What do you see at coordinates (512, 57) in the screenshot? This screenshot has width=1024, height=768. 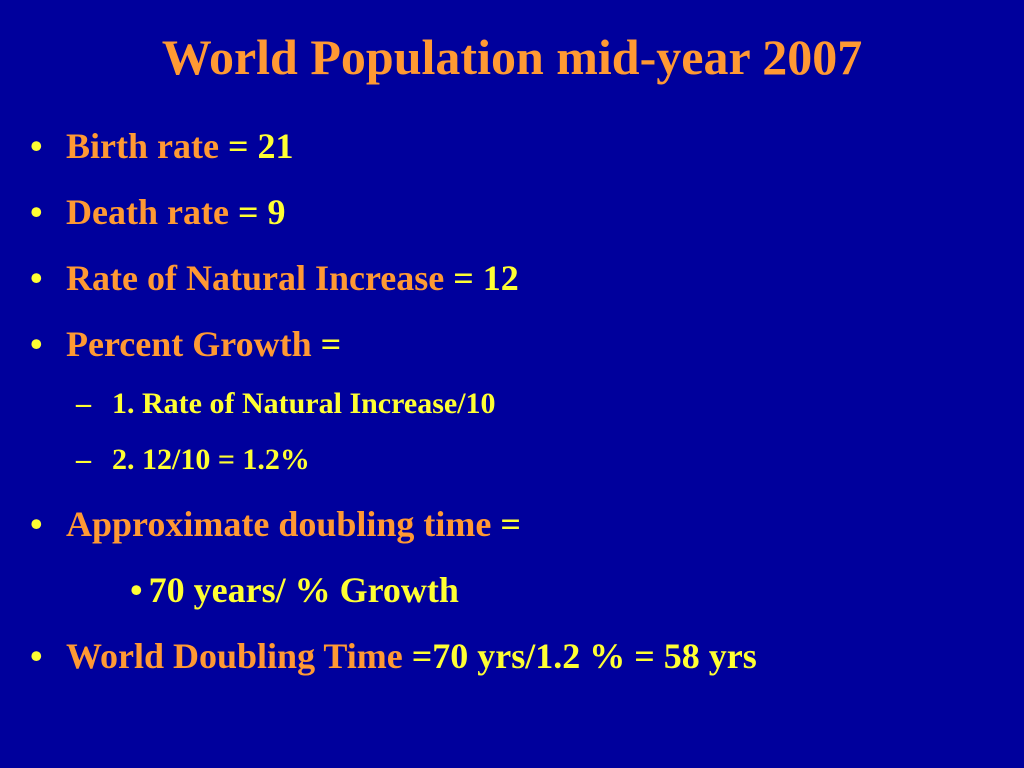 I see `slide-title: World Population mid-year 2007` at bounding box center [512, 57].